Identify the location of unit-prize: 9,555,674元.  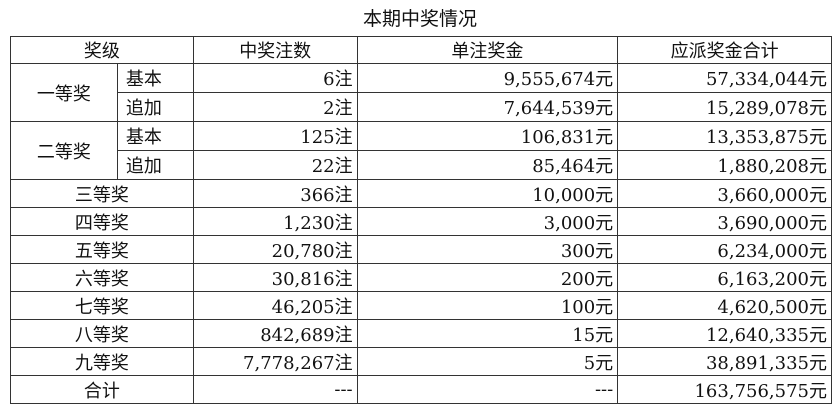
(487, 78).